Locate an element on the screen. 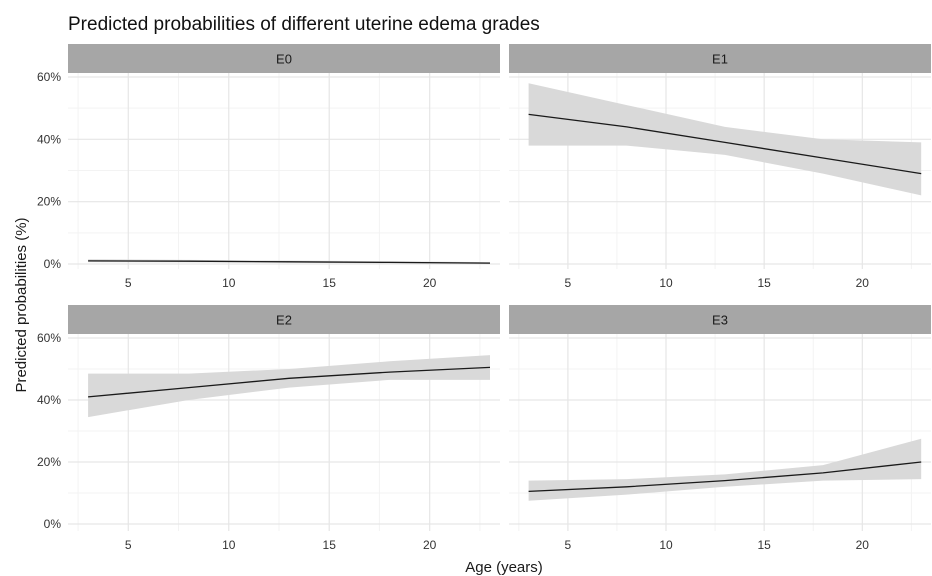 This screenshot has height=576, width=932. facet-label: E0 is located at coordinates (284, 59).